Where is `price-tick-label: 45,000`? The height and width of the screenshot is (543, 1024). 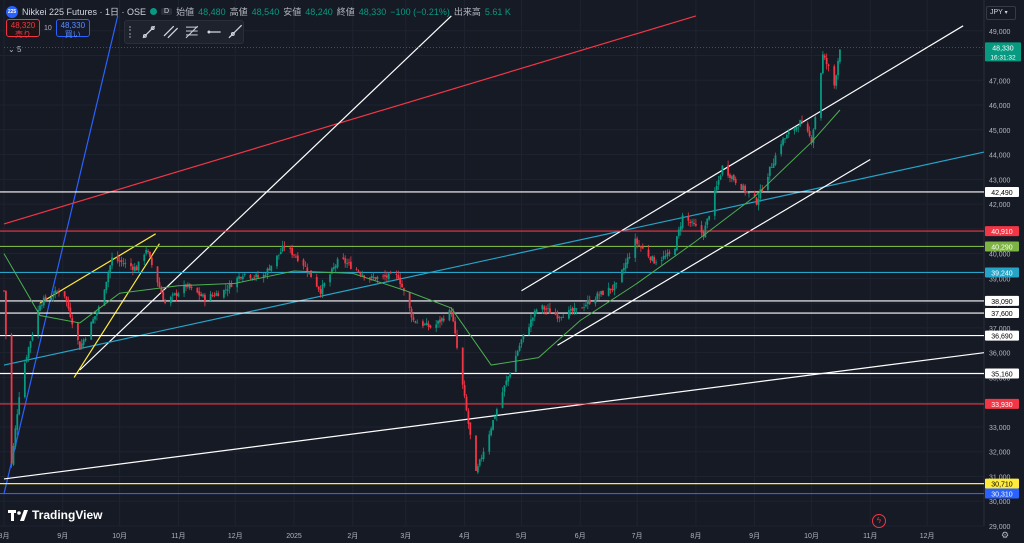 price-tick-label: 45,000 is located at coordinates (1000, 131).